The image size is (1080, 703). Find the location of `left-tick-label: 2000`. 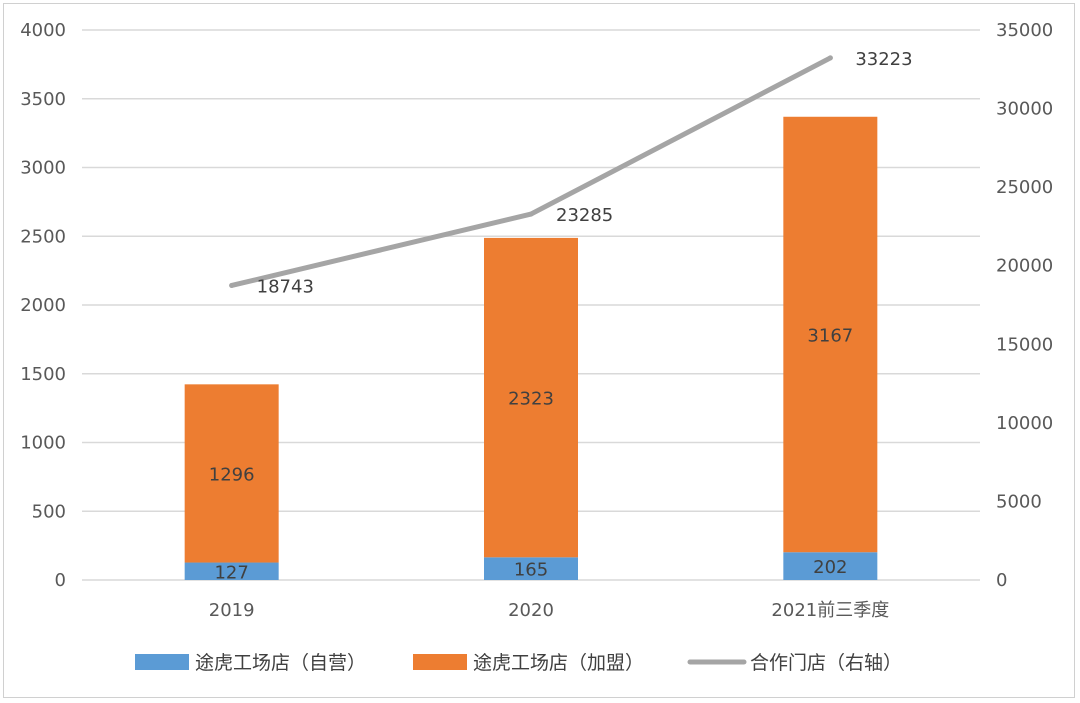

left-tick-label: 2000 is located at coordinates (43, 305).